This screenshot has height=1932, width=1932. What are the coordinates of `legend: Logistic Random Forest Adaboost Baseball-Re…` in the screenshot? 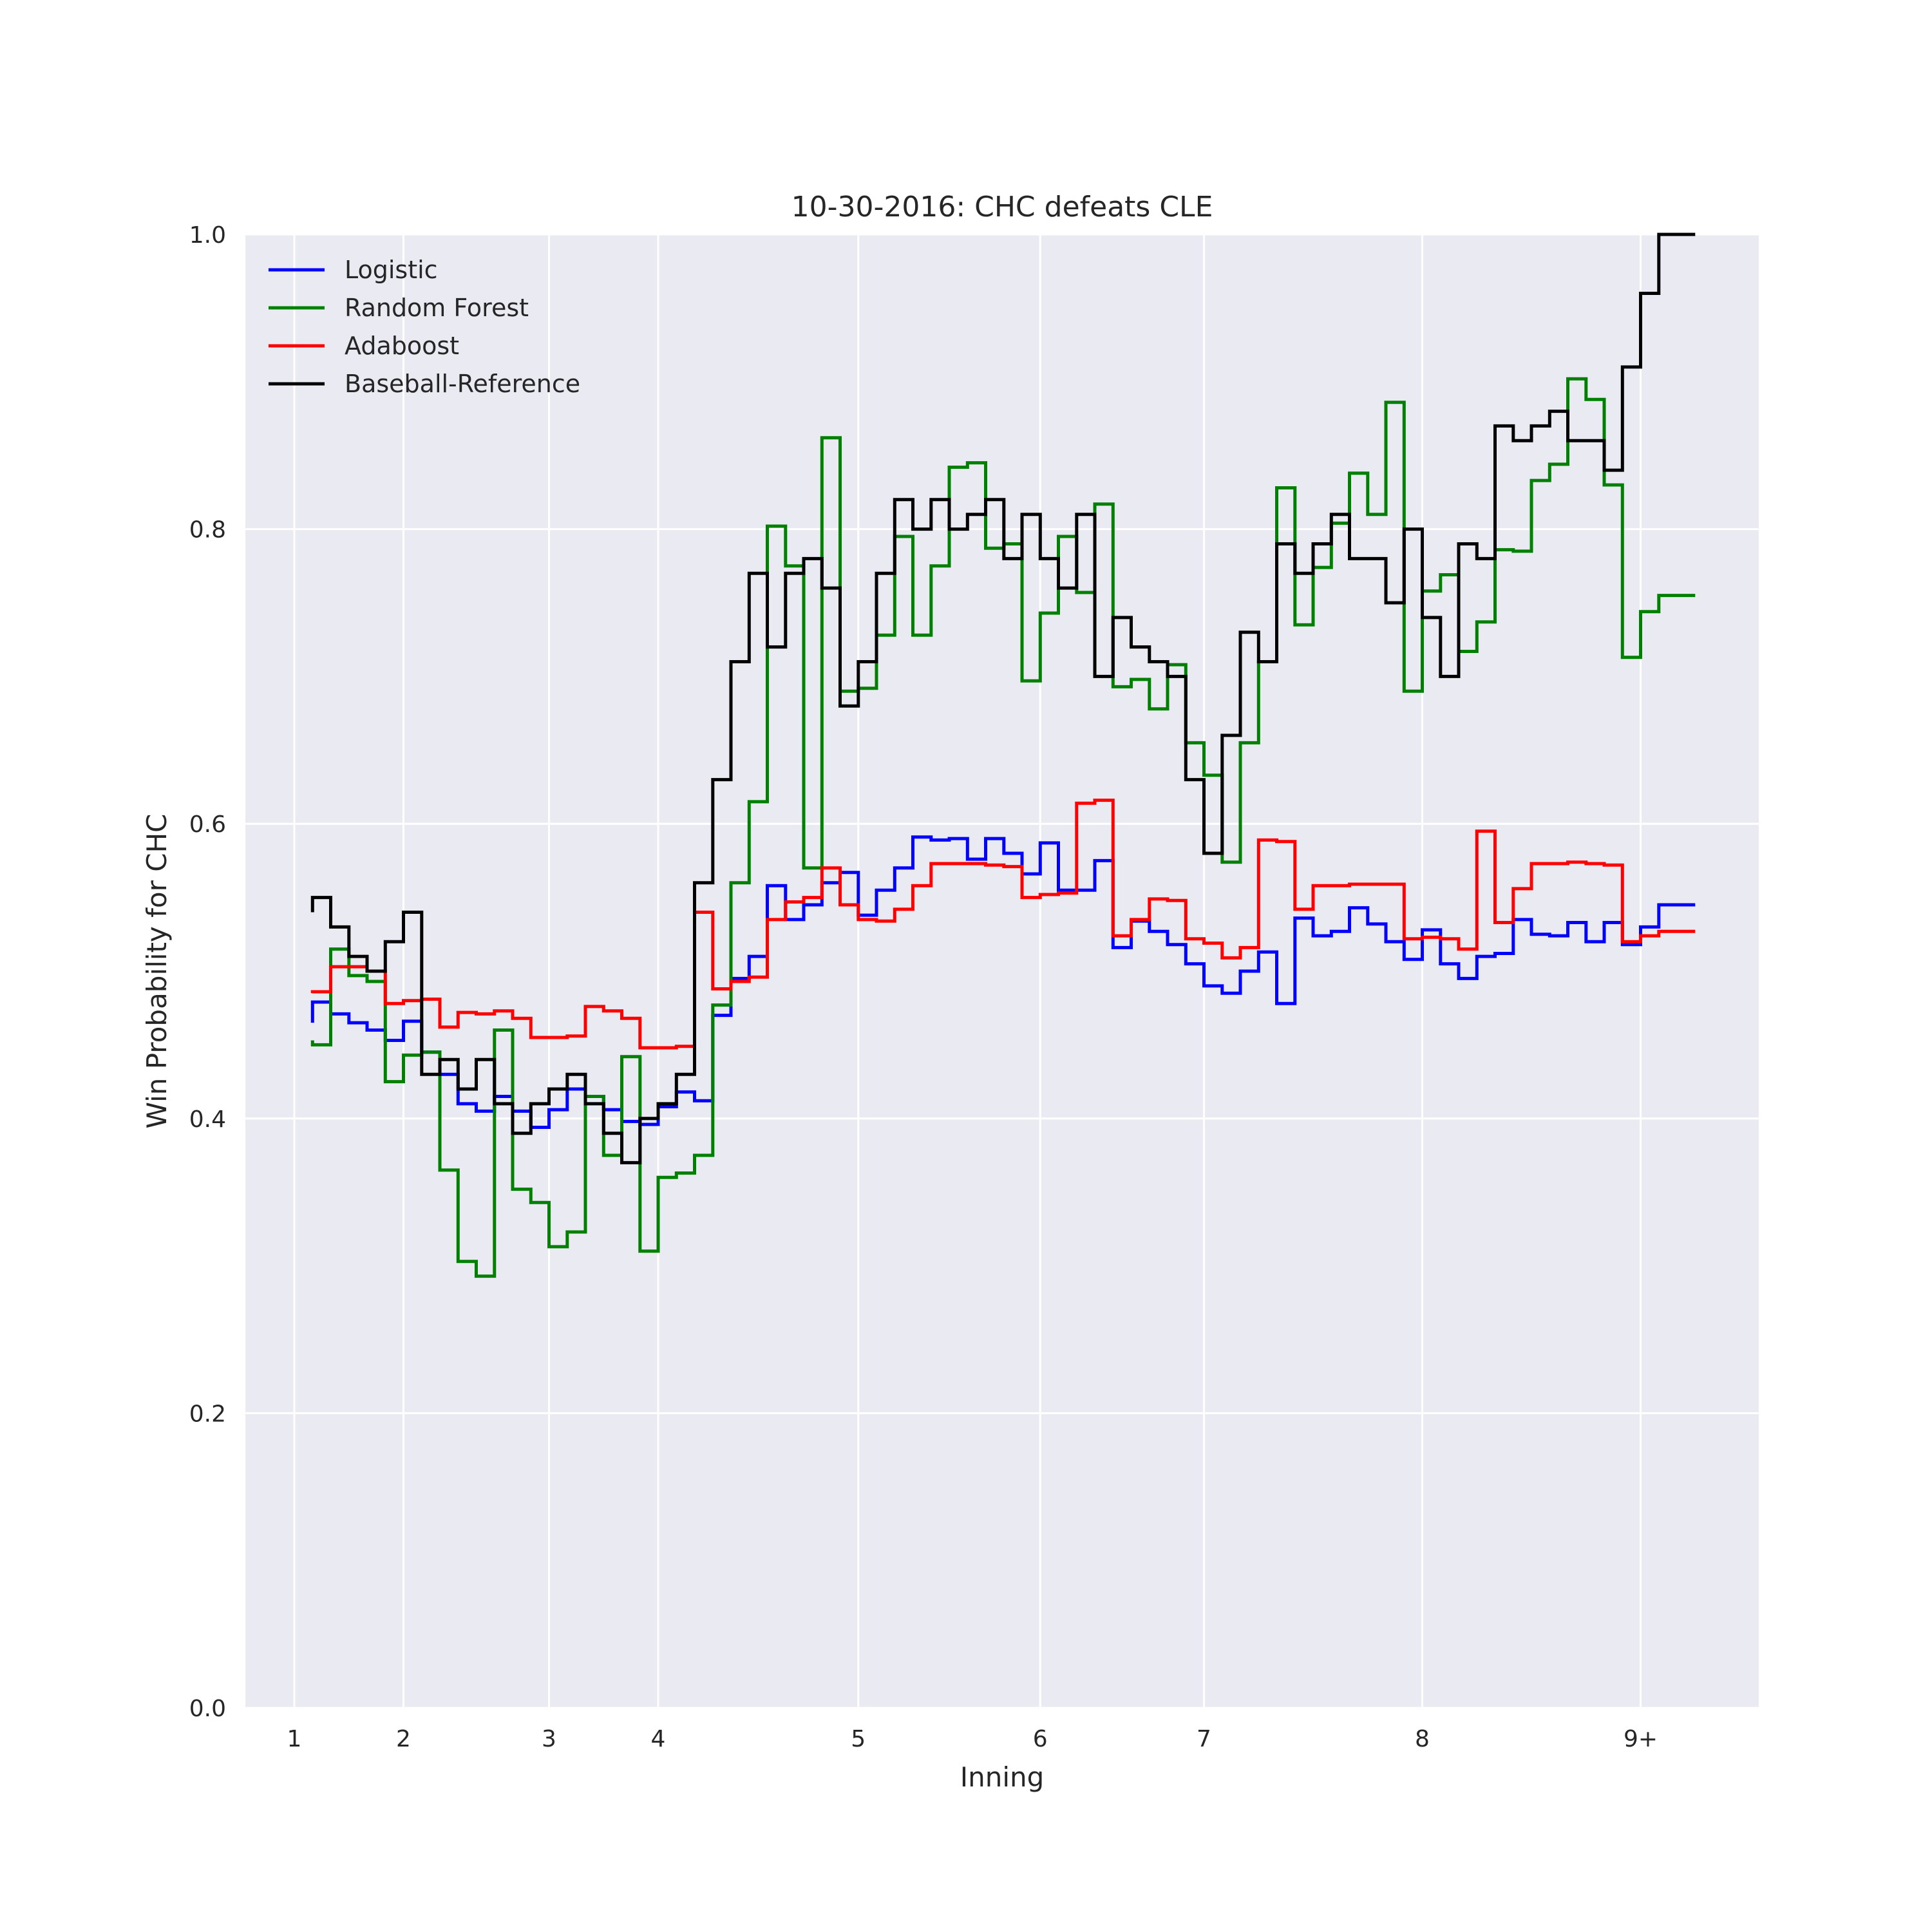 It's located at (425, 327).